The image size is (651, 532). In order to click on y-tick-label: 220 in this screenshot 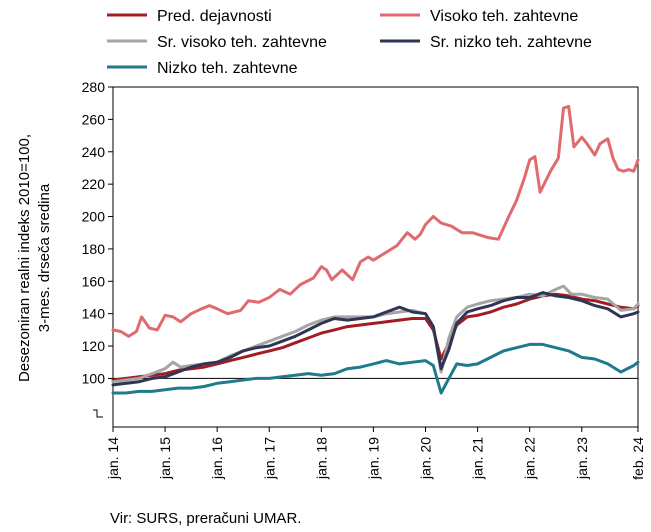, I will do `click(94, 184)`.